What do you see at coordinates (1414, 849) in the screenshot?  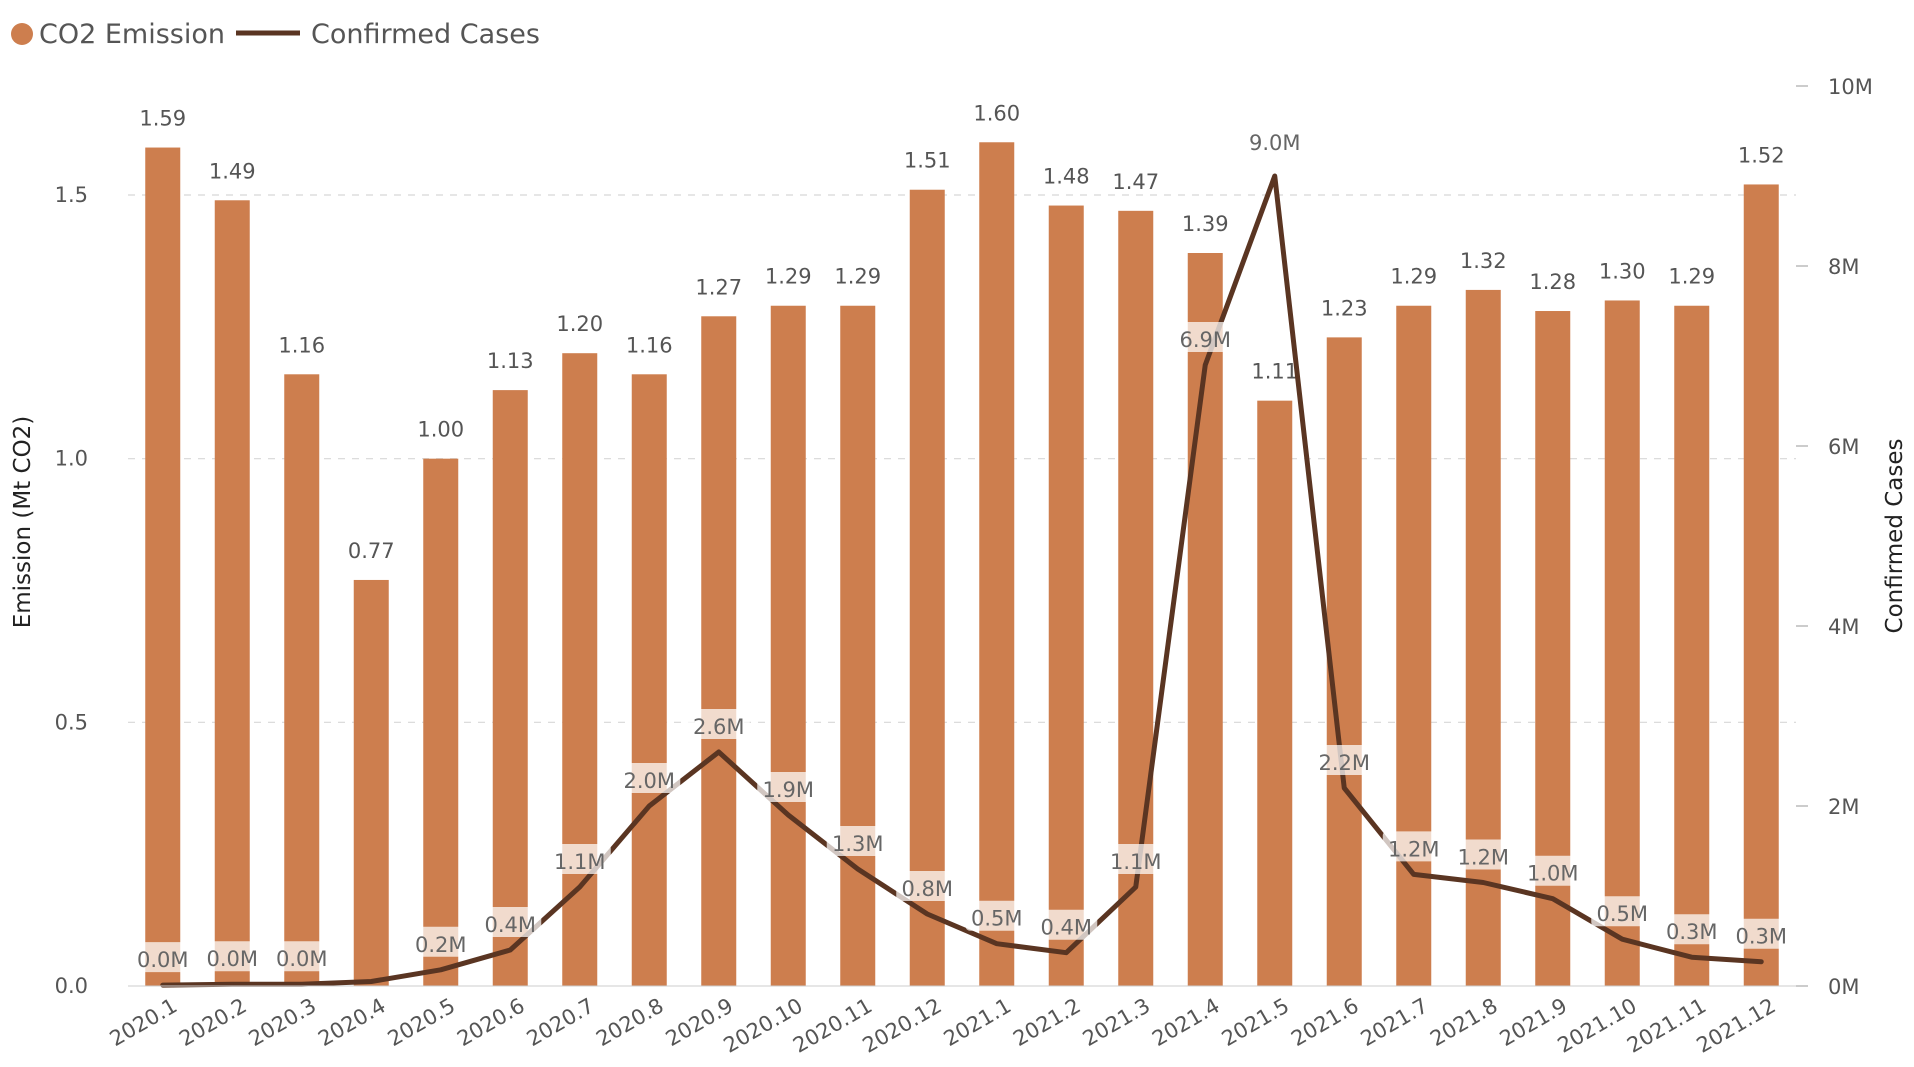 I see `line-data-label: 1.2M` at bounding box center [1414, 849].